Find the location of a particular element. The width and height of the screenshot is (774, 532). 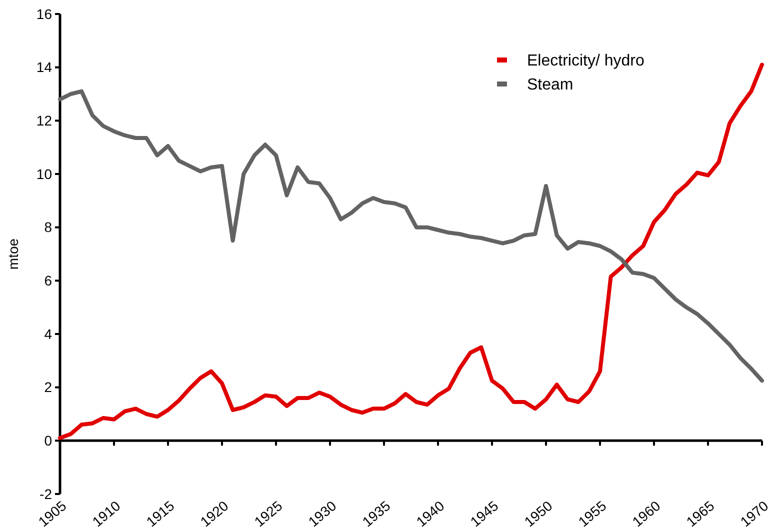

y-tick-label: 12 is located at coordinates (44, 120).